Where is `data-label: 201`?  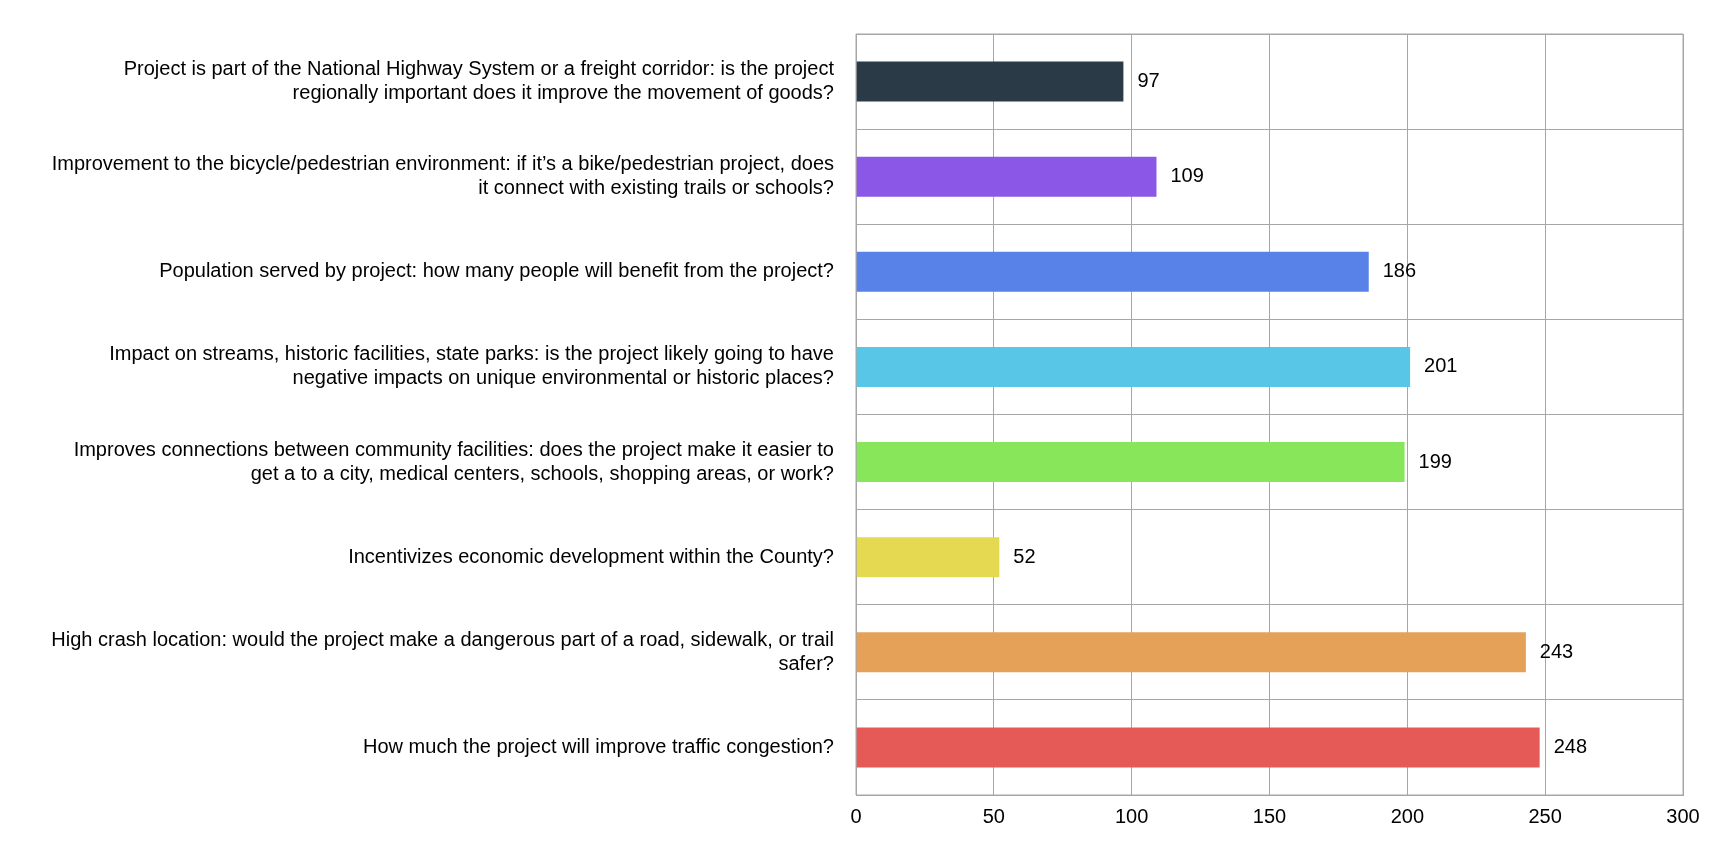 data-label: 201 is located at coordinates (1441, 365).